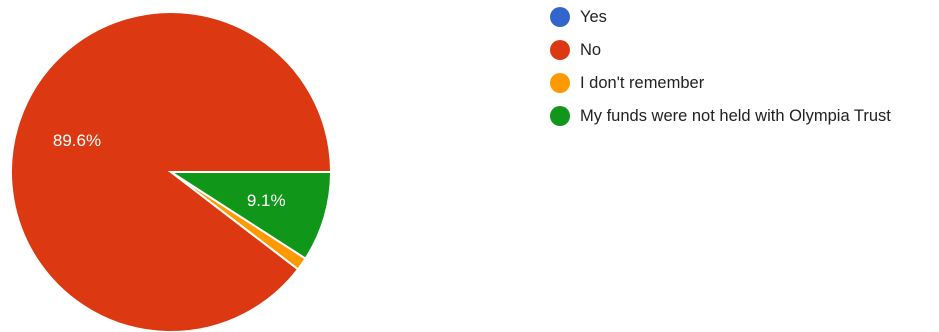 The image size is (939, 332). I want to click on legend-label: I don't remember, so click(642, 83).